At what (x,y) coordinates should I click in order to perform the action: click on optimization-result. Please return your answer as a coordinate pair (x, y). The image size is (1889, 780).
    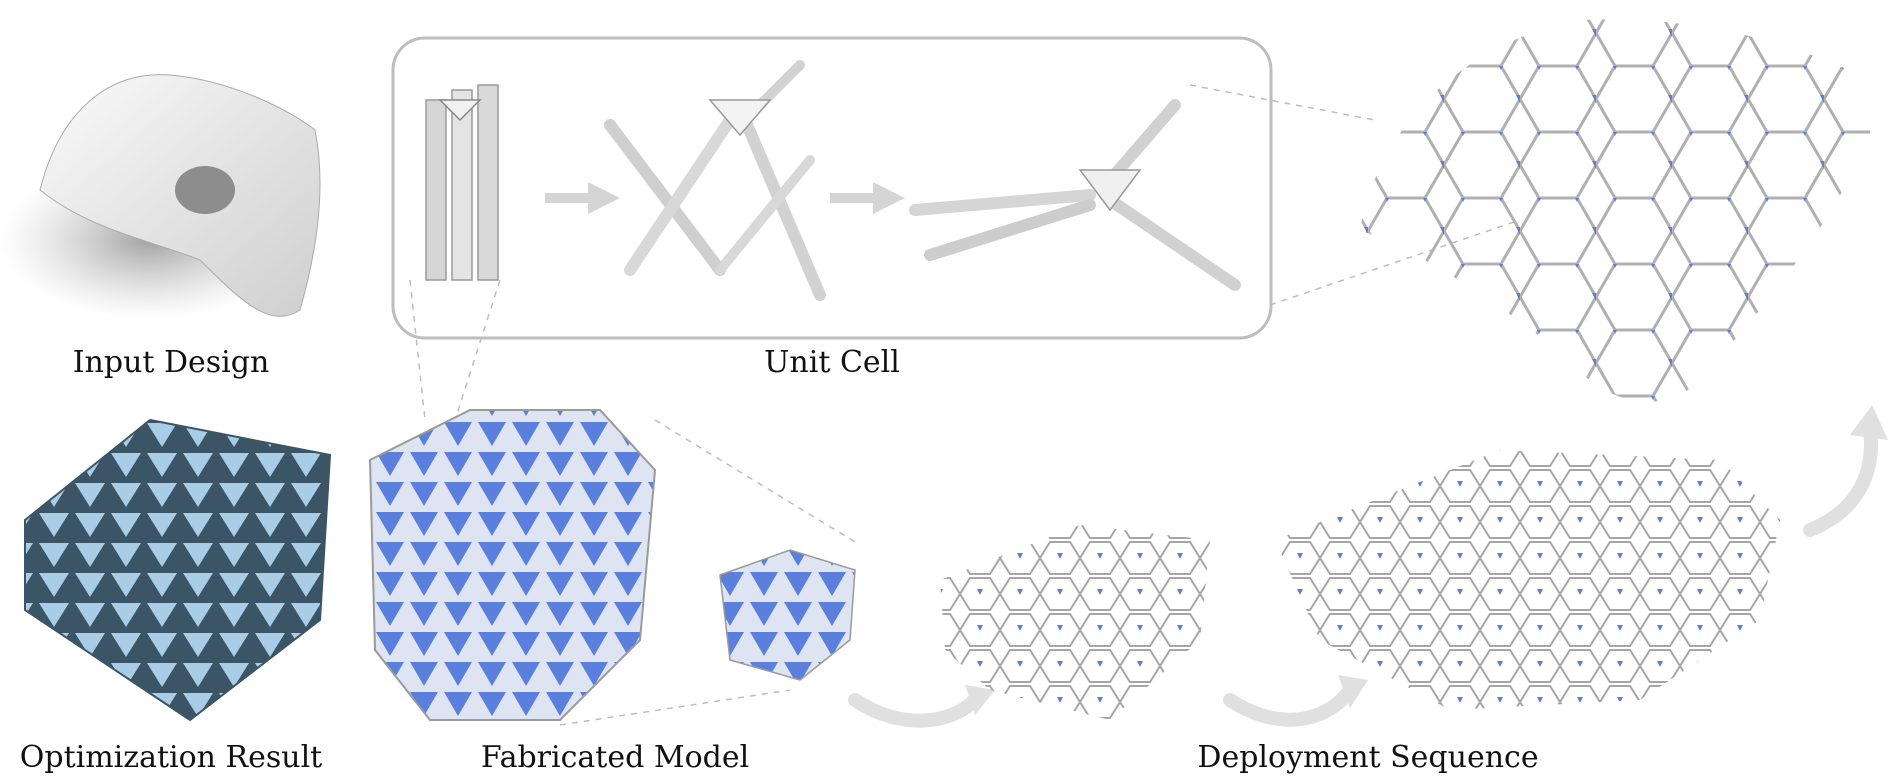
    Looking at the image, I should click on (178, 570).